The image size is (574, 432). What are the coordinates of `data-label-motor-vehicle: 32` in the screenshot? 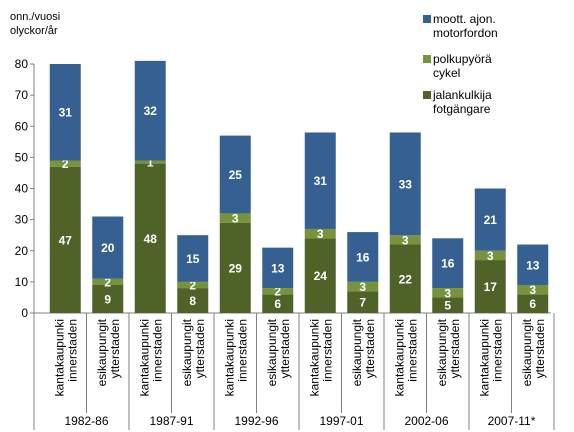 It's located at (151, 111).